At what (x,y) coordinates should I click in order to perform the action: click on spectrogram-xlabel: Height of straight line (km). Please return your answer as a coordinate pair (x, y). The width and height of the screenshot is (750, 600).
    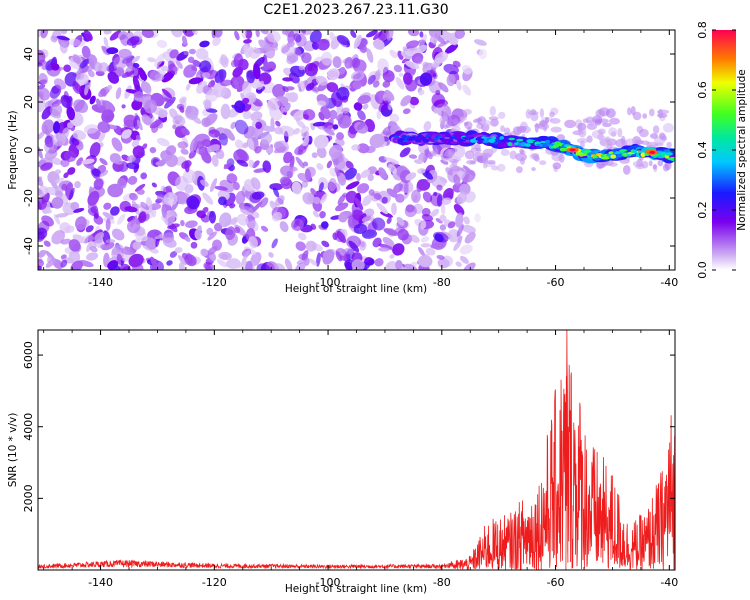
    Looking at the image, I should click on (356, 289).